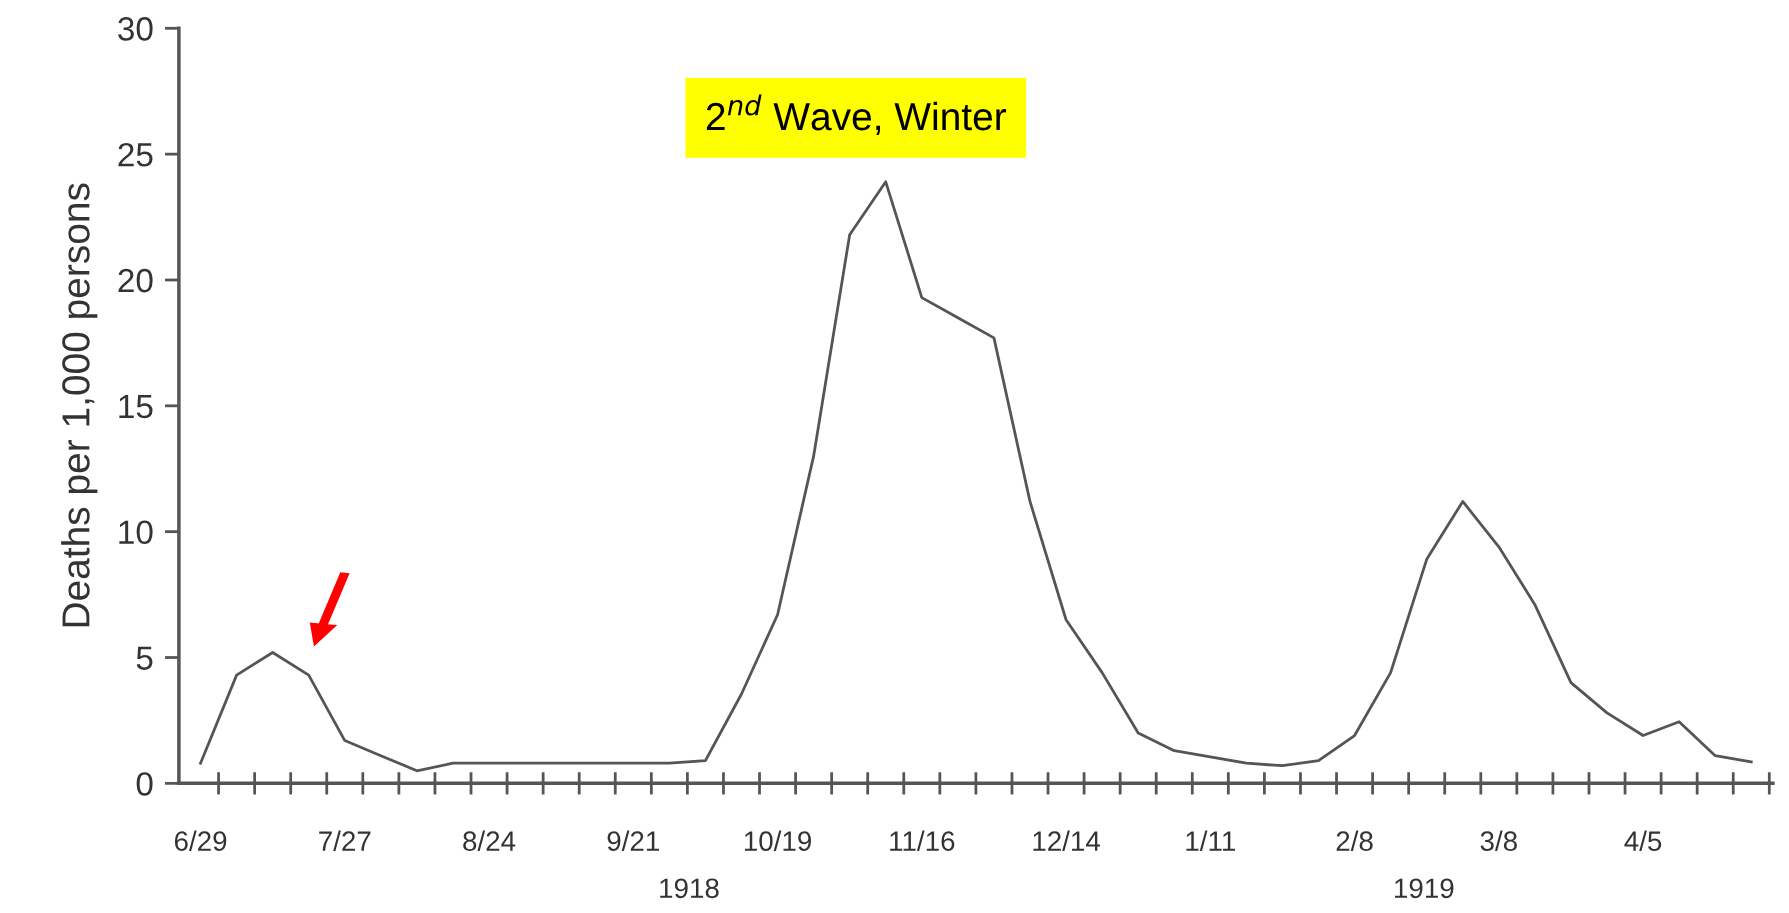  I want to click on x-tick-label: 1/11, so click(1210, 840).